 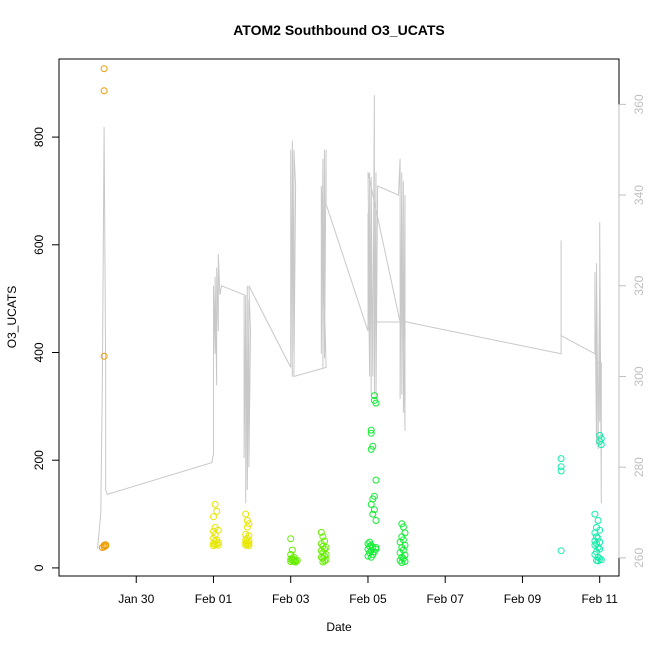 I want to click on y-tick-label-left: 400, so click(x=39, y=352).